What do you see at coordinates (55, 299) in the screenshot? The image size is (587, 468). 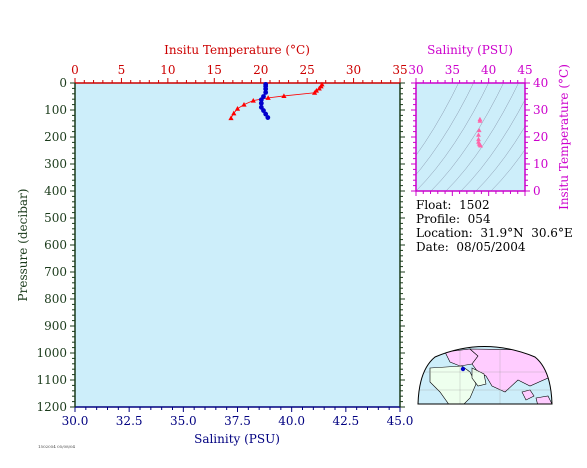 I see `pressure-tick-label: 800` at bounding box center [55, 299].